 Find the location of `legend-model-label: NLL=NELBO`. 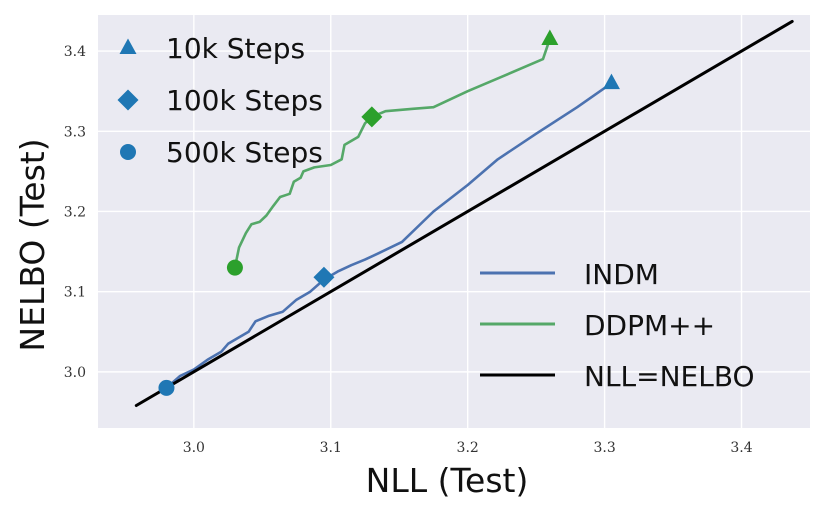

legend-model-label: NLL=NELBO is located at coordinates (669, 376).